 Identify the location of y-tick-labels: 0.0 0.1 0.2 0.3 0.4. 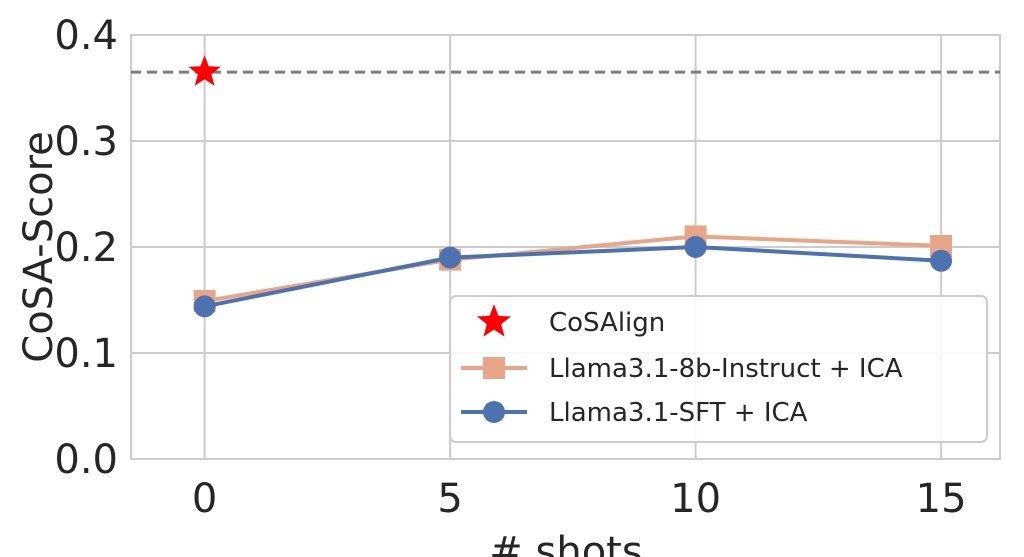
(86, 248).